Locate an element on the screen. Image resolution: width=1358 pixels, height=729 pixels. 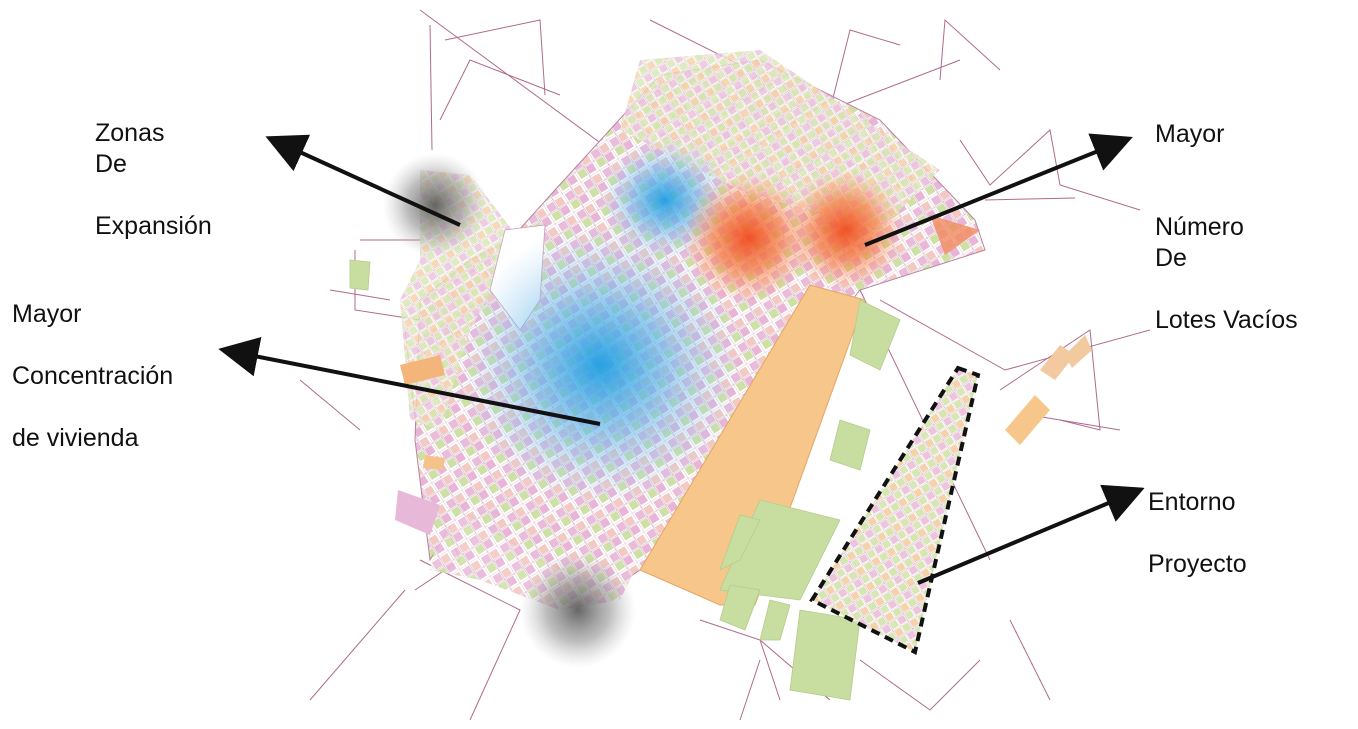
arrow-empty-lots is located at coordinates (998, 190).